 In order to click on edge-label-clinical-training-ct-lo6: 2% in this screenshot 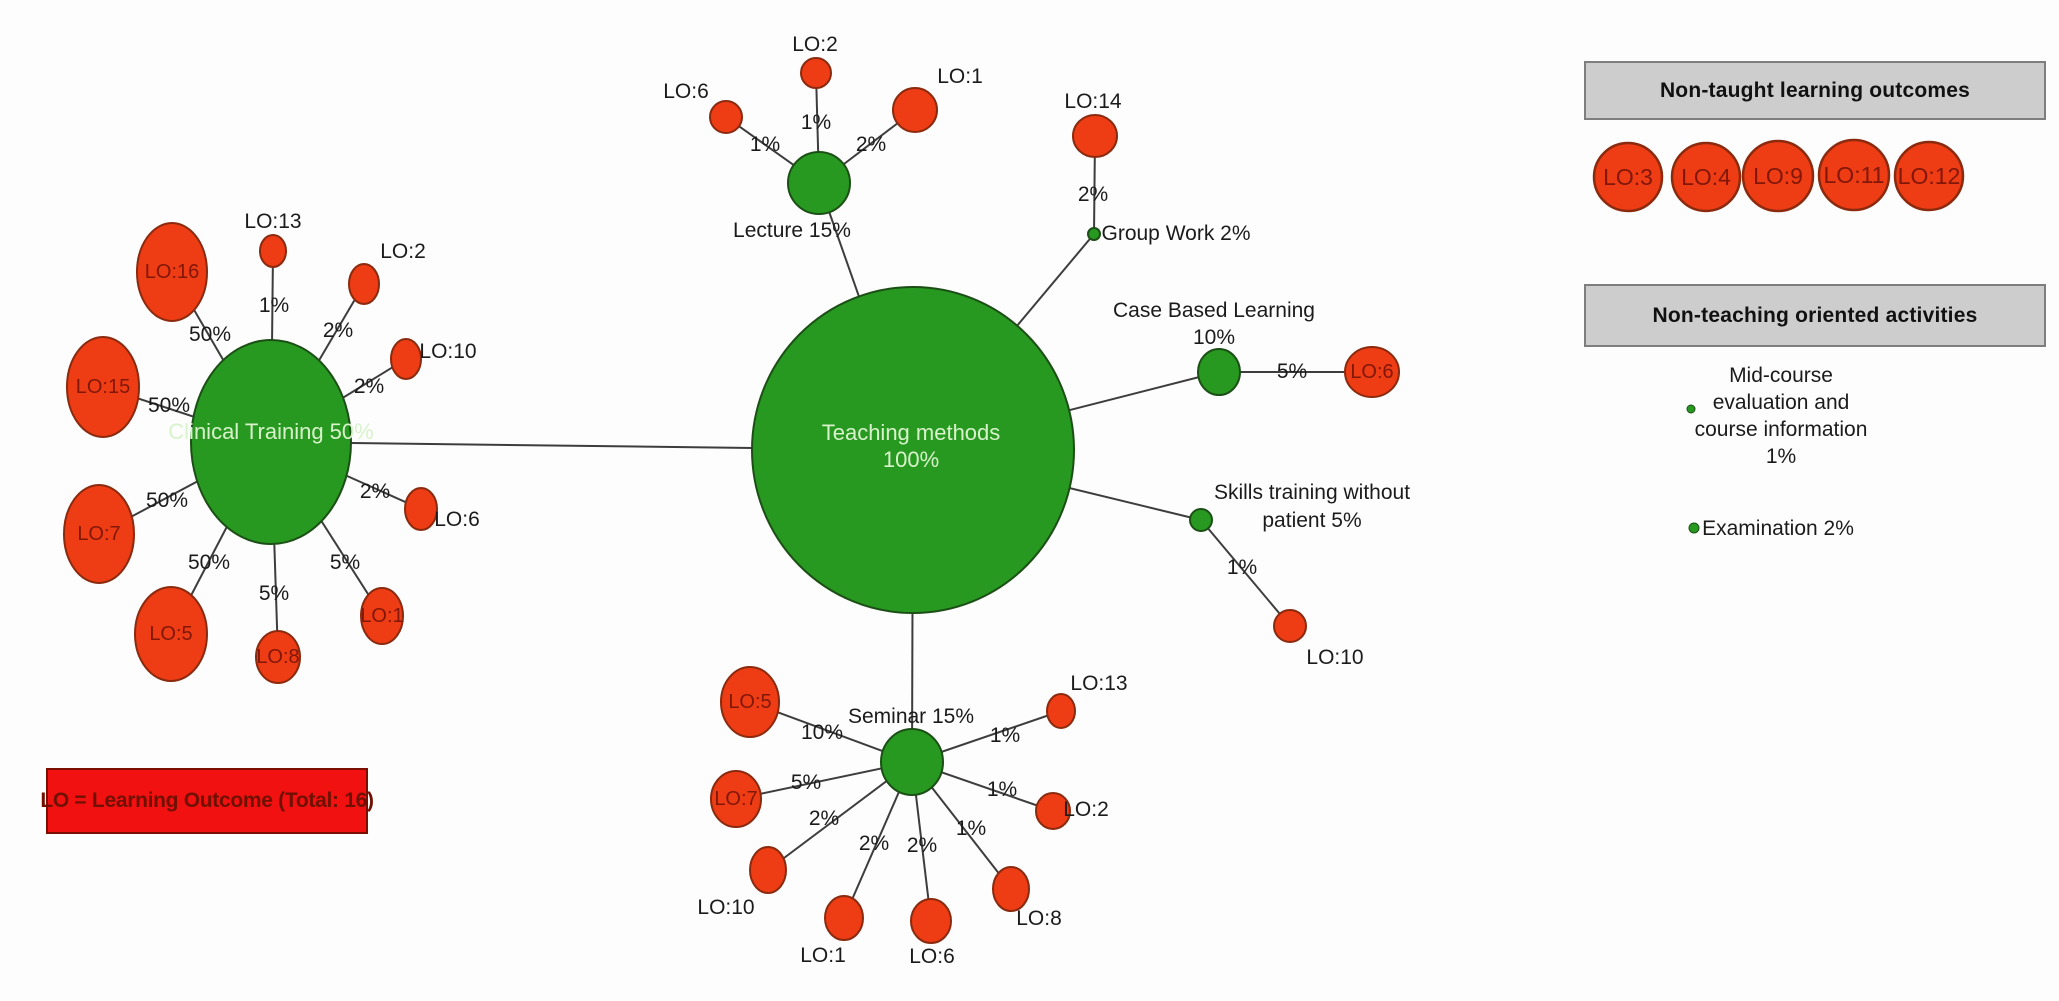, I will do `click(375, 491)`.